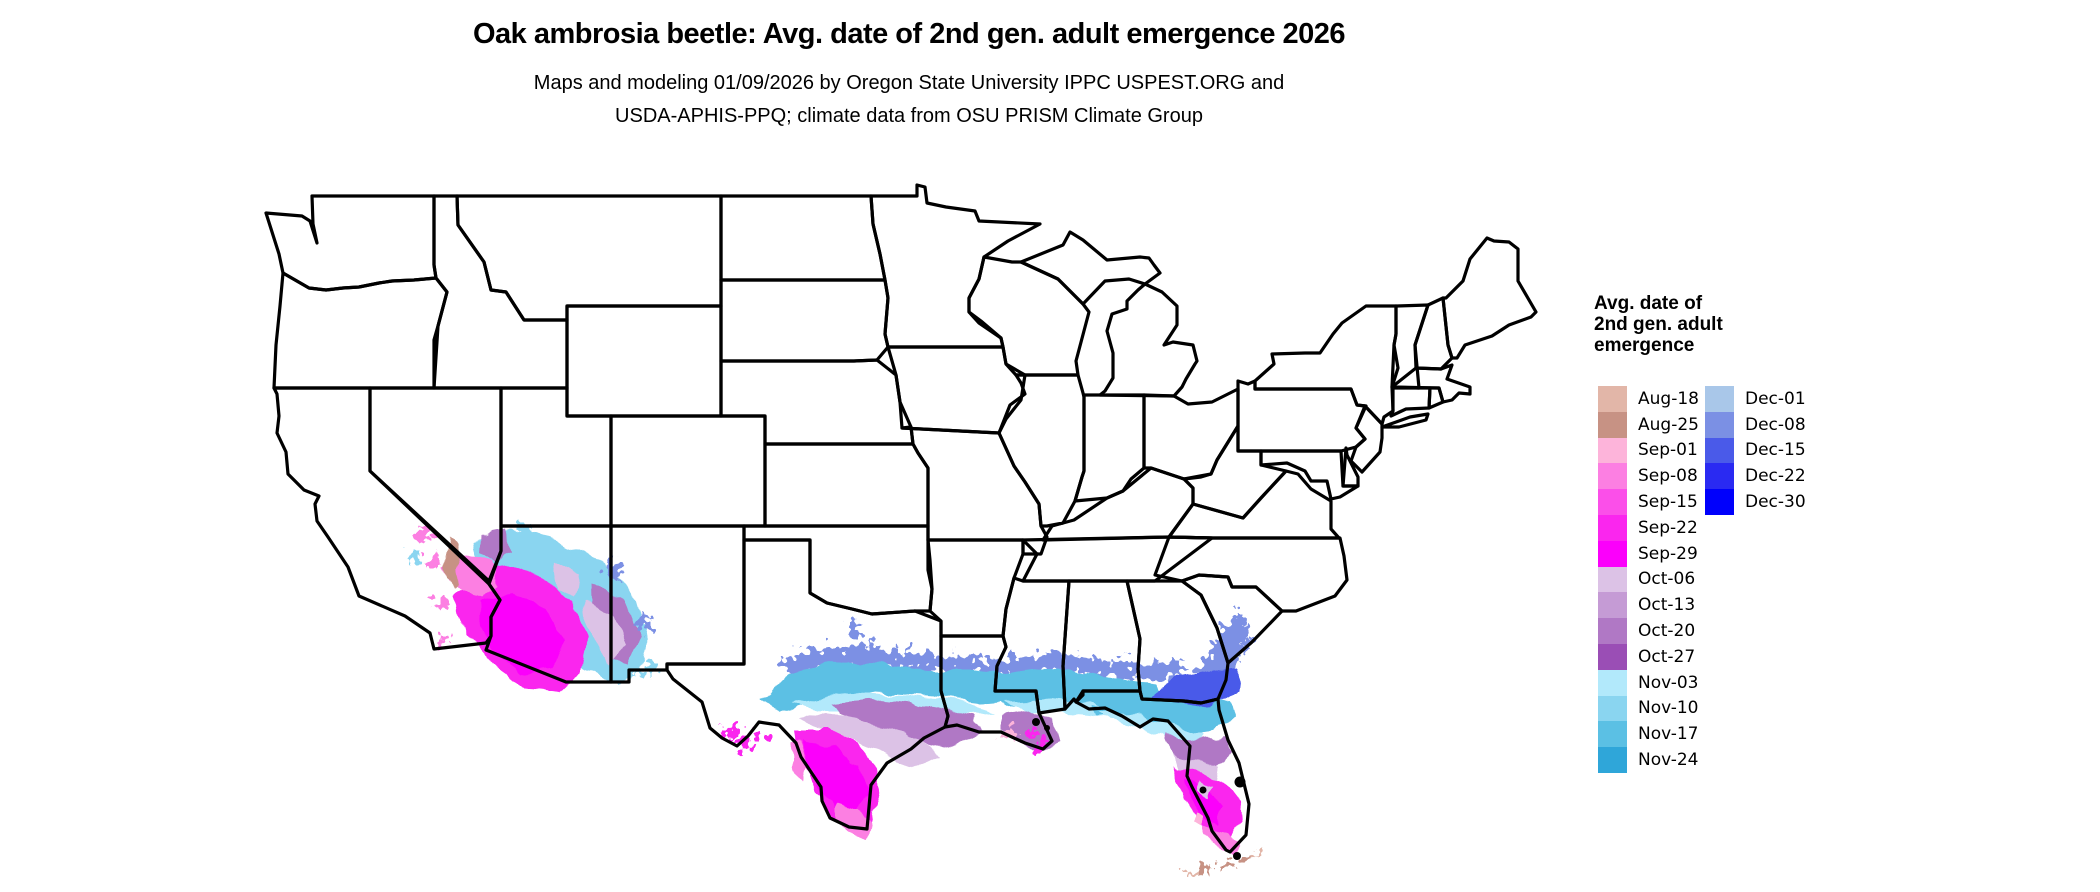 The width and height of the screenshot is (2100, 892). I want to click on legend-entry: Dec-30, so click(1755, 502).